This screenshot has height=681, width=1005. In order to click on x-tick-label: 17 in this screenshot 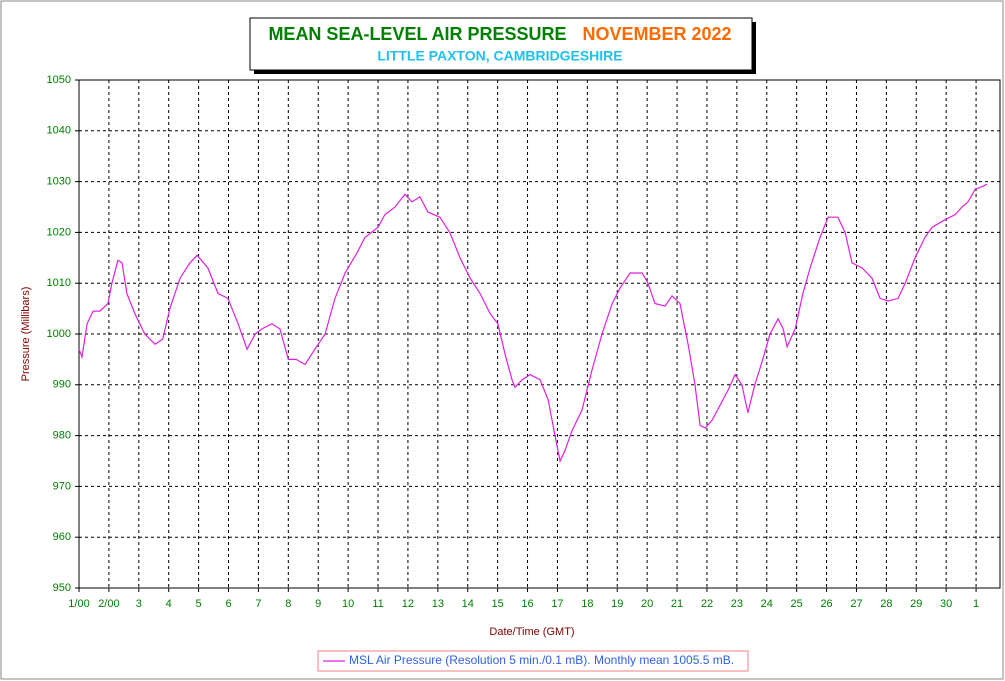, I will do `click(557, 604)`.